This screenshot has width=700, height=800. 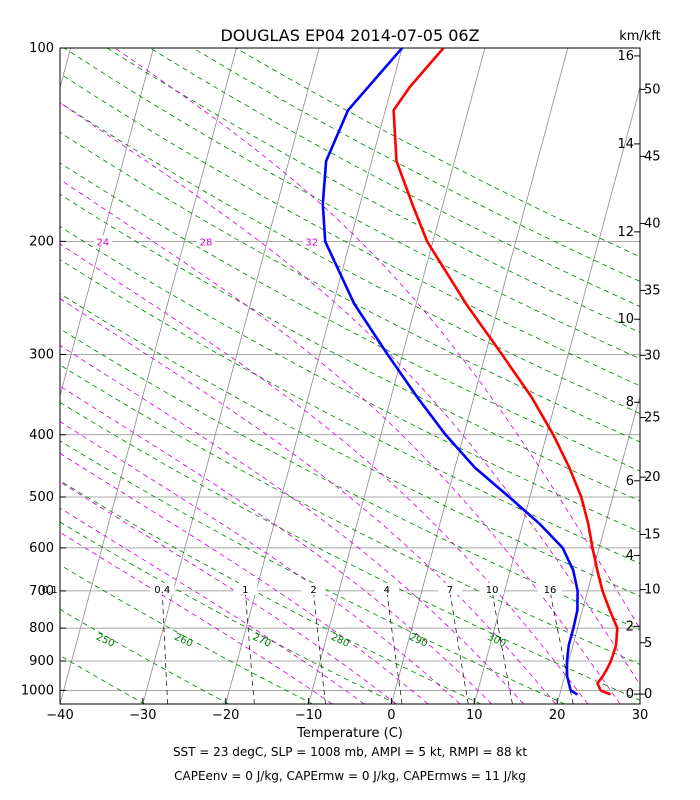 What do you see at coordinates (474, 715) in the screenshot?
I see `temperature-tick-label: 10` at bounding box center [474, 715].